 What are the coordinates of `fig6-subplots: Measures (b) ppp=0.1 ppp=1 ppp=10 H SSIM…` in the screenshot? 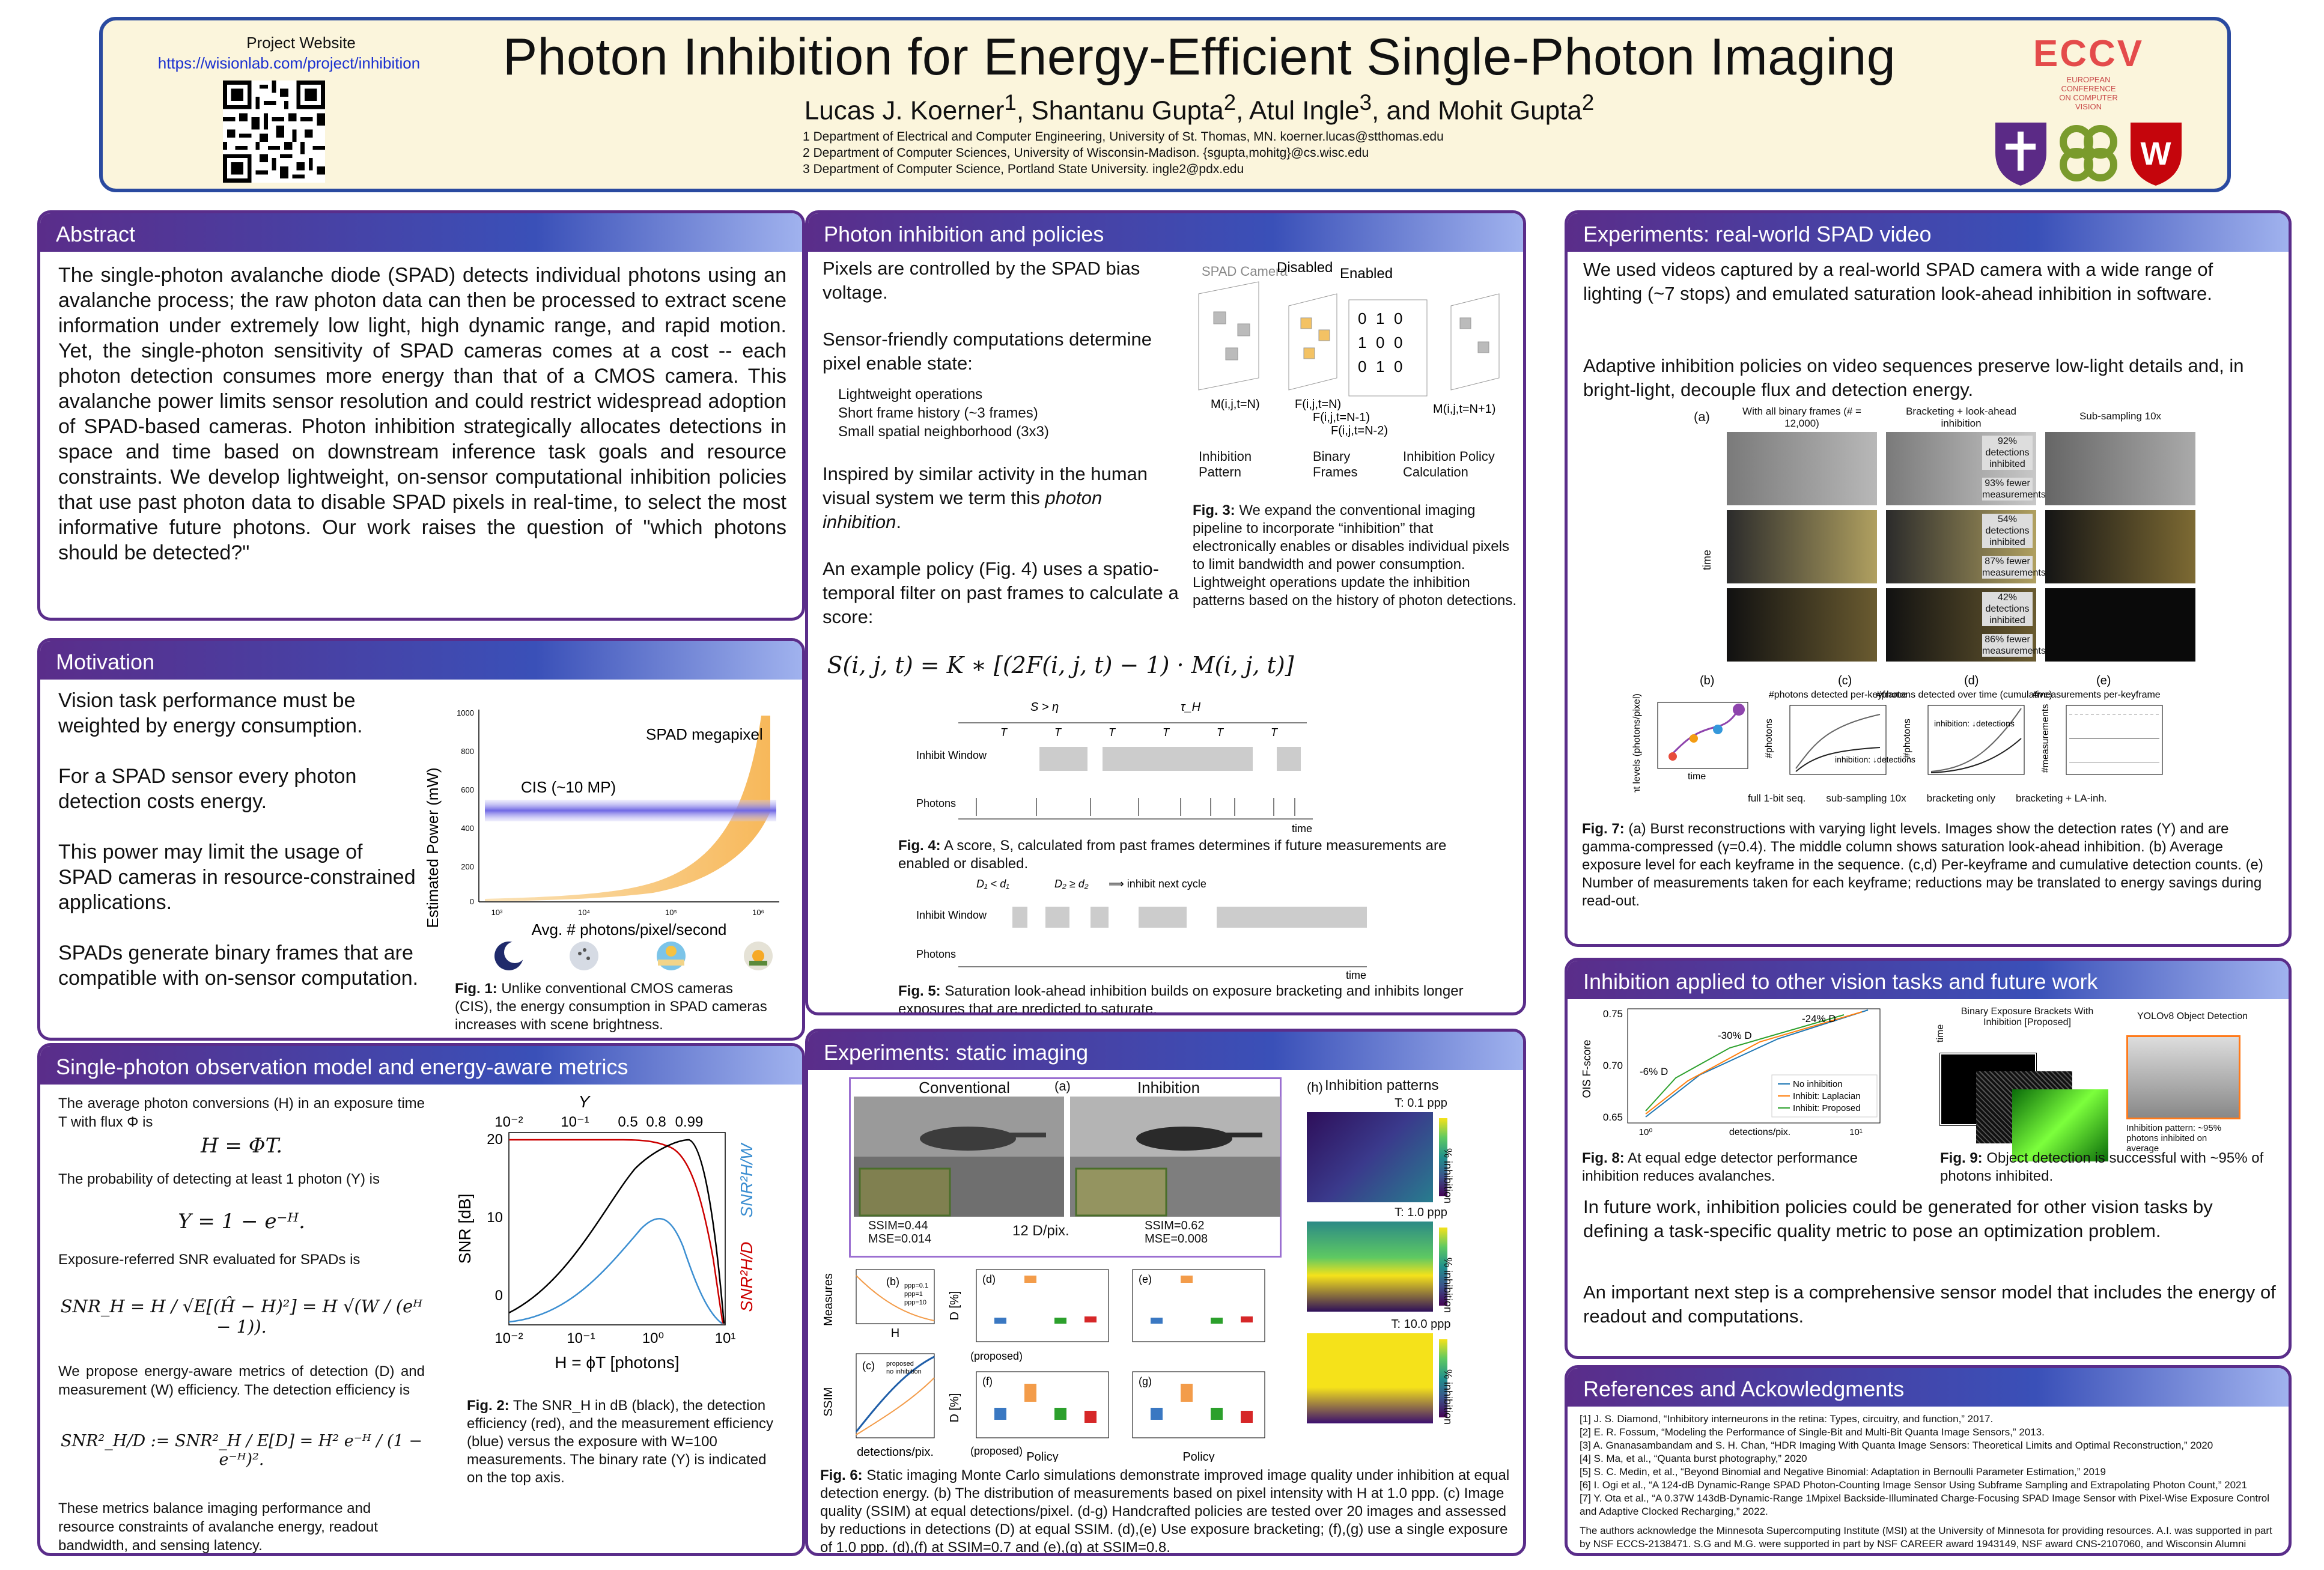 It's located at (1043, 1365).